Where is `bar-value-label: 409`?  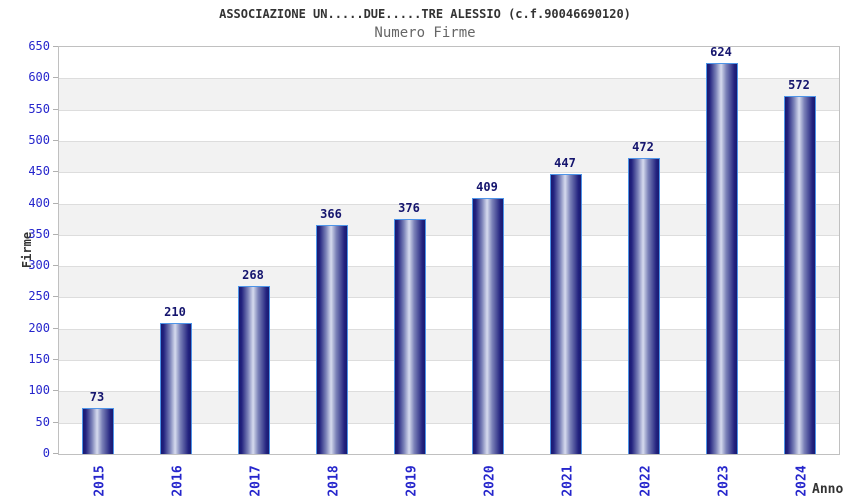 bar-value-label: 409 is located at coordinates (487, 186).